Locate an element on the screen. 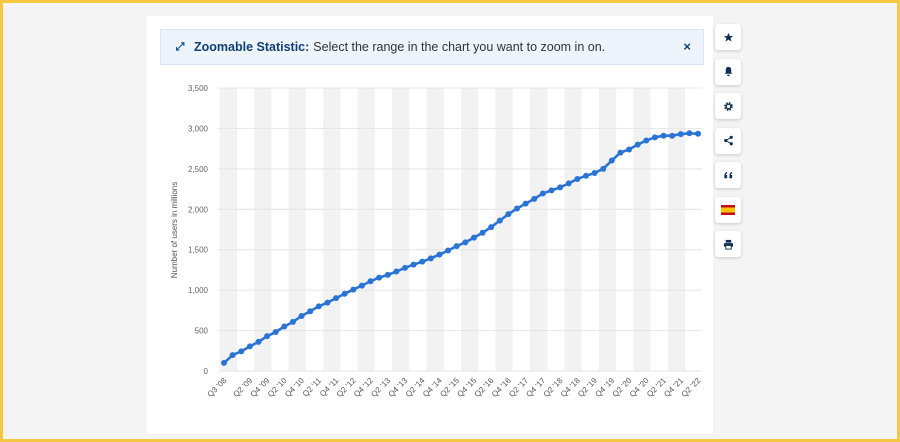  x-tick-label: Q3 '08 is located at coordinates (217, 387).